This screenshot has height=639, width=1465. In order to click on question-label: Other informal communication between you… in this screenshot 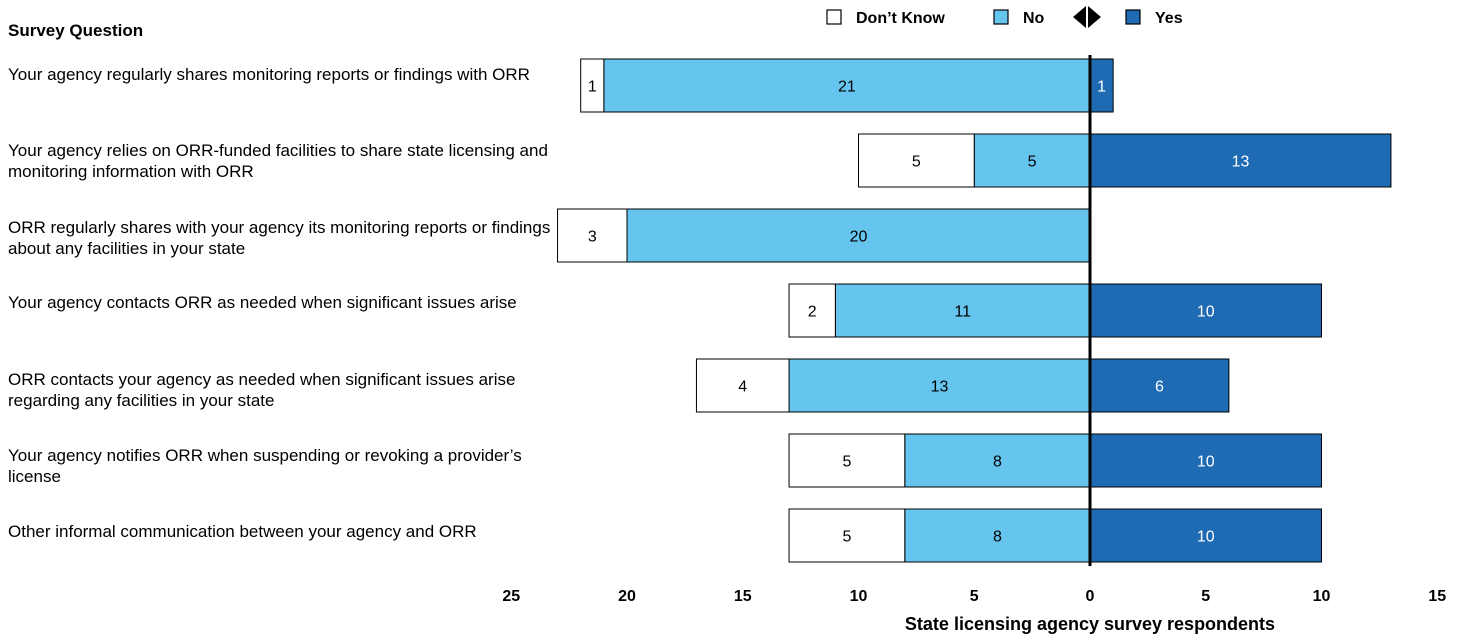, I will do `click(242, 531)`.